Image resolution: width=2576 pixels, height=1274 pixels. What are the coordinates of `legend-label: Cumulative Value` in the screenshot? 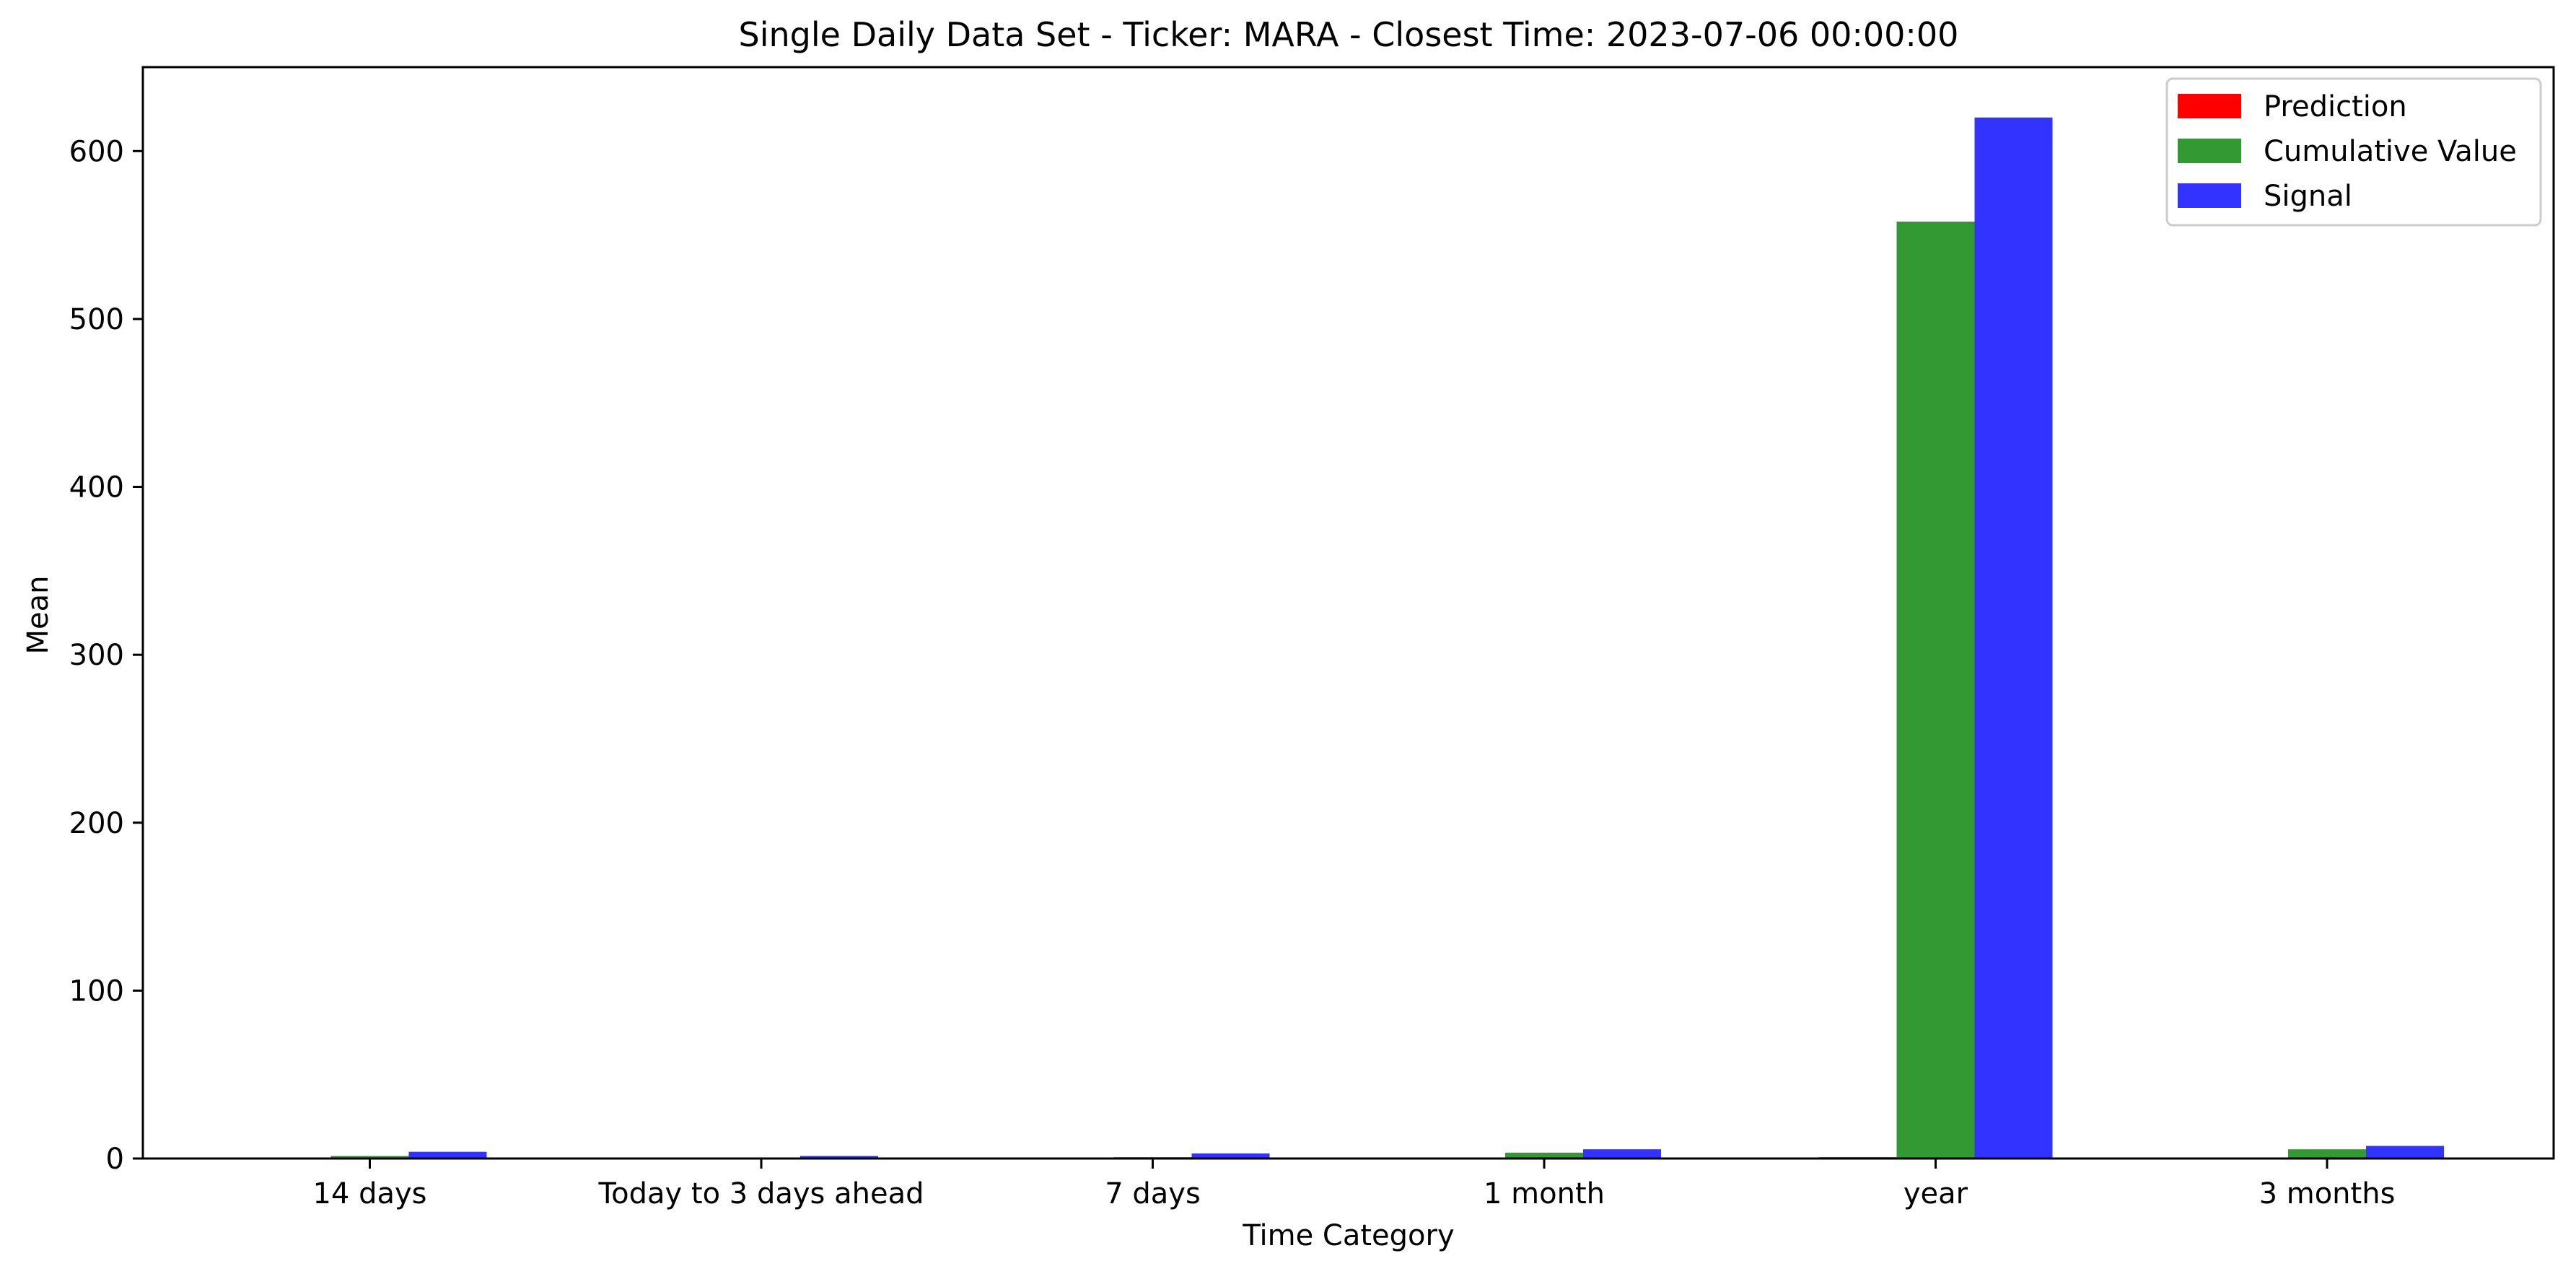 It's located at (2390, 151).